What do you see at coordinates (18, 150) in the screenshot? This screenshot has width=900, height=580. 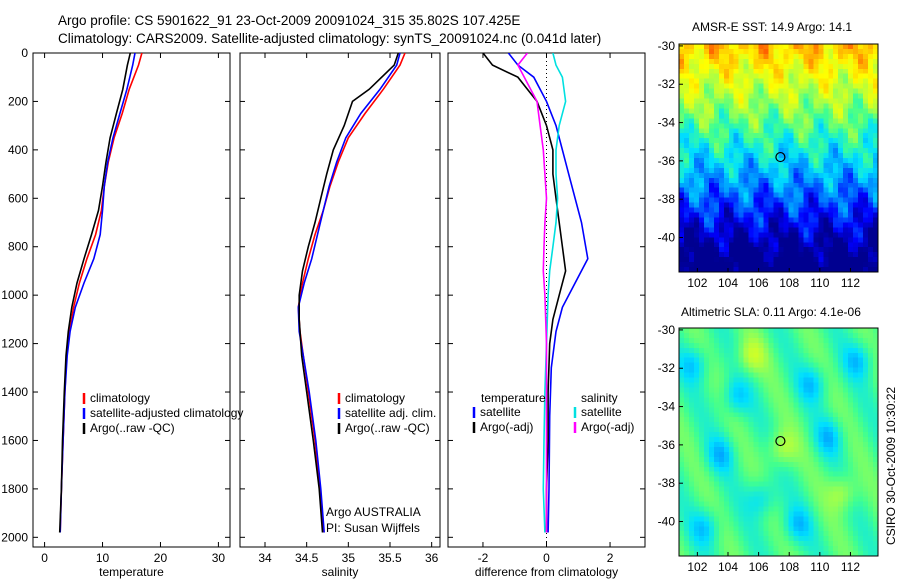 I see `y-tick-label: 400` at bounding box center [18, 150].